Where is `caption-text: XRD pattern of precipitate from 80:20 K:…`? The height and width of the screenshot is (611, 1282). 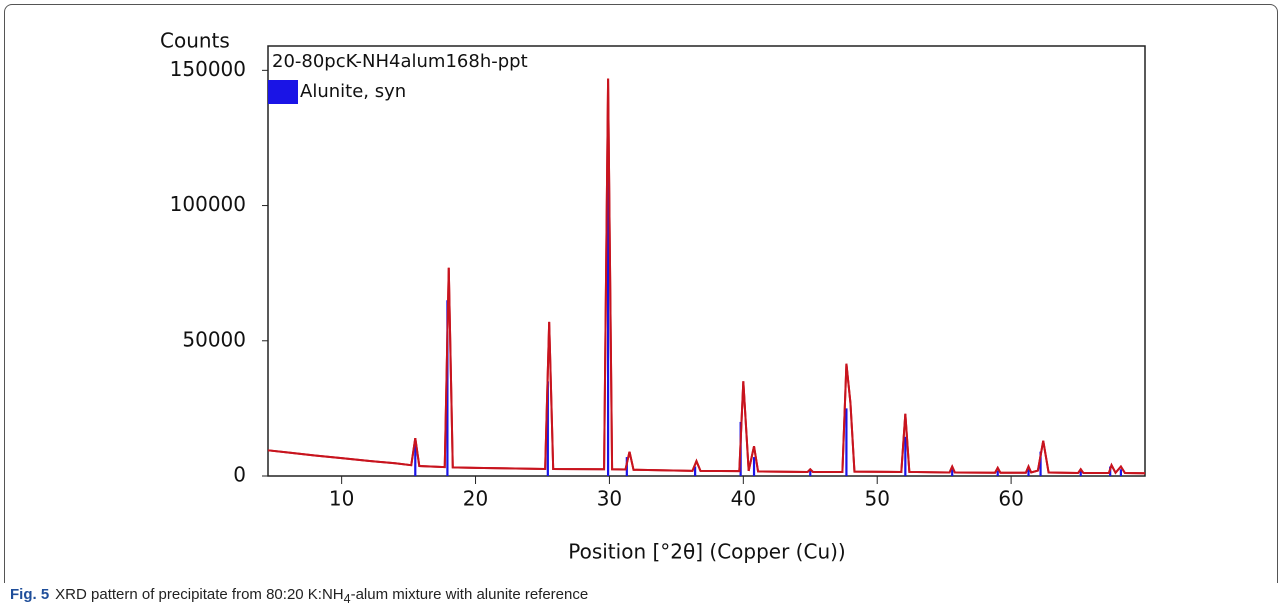 caption-text: XRD pattern of precipitate from 80:20 K:… is located at coordinates (199, 594).